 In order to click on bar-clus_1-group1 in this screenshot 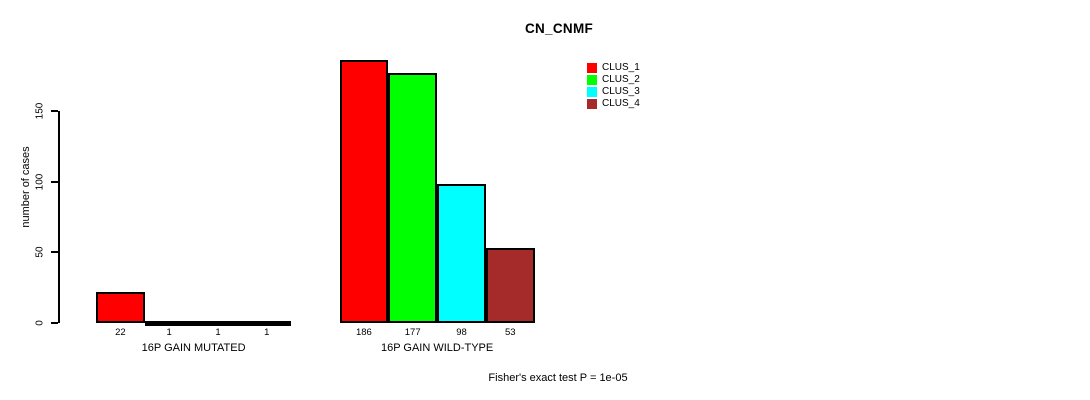, I will do `click(120, 307)`.